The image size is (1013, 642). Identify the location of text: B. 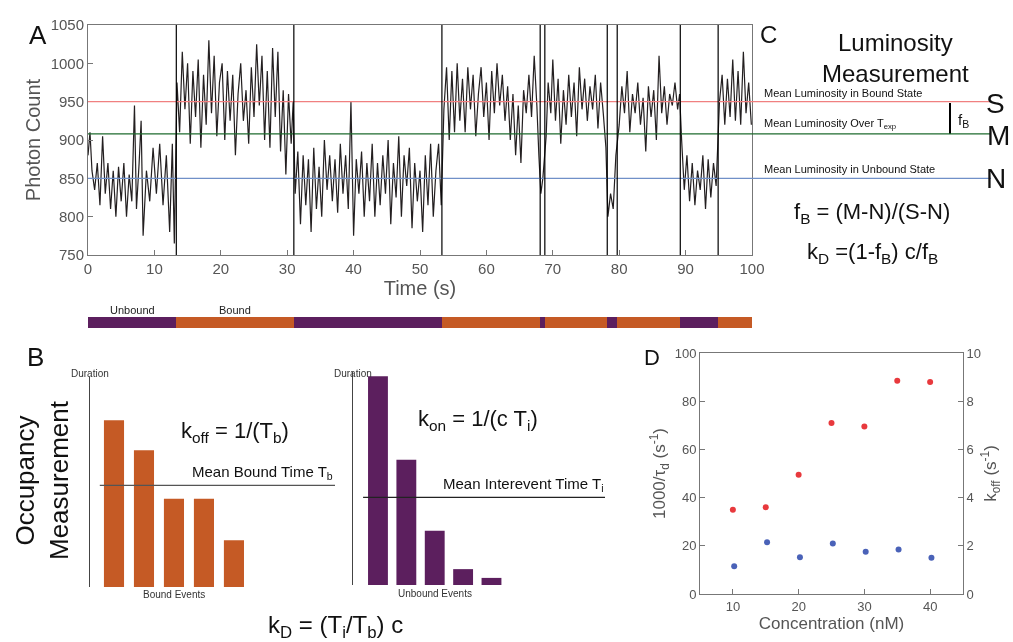
(36, 357).